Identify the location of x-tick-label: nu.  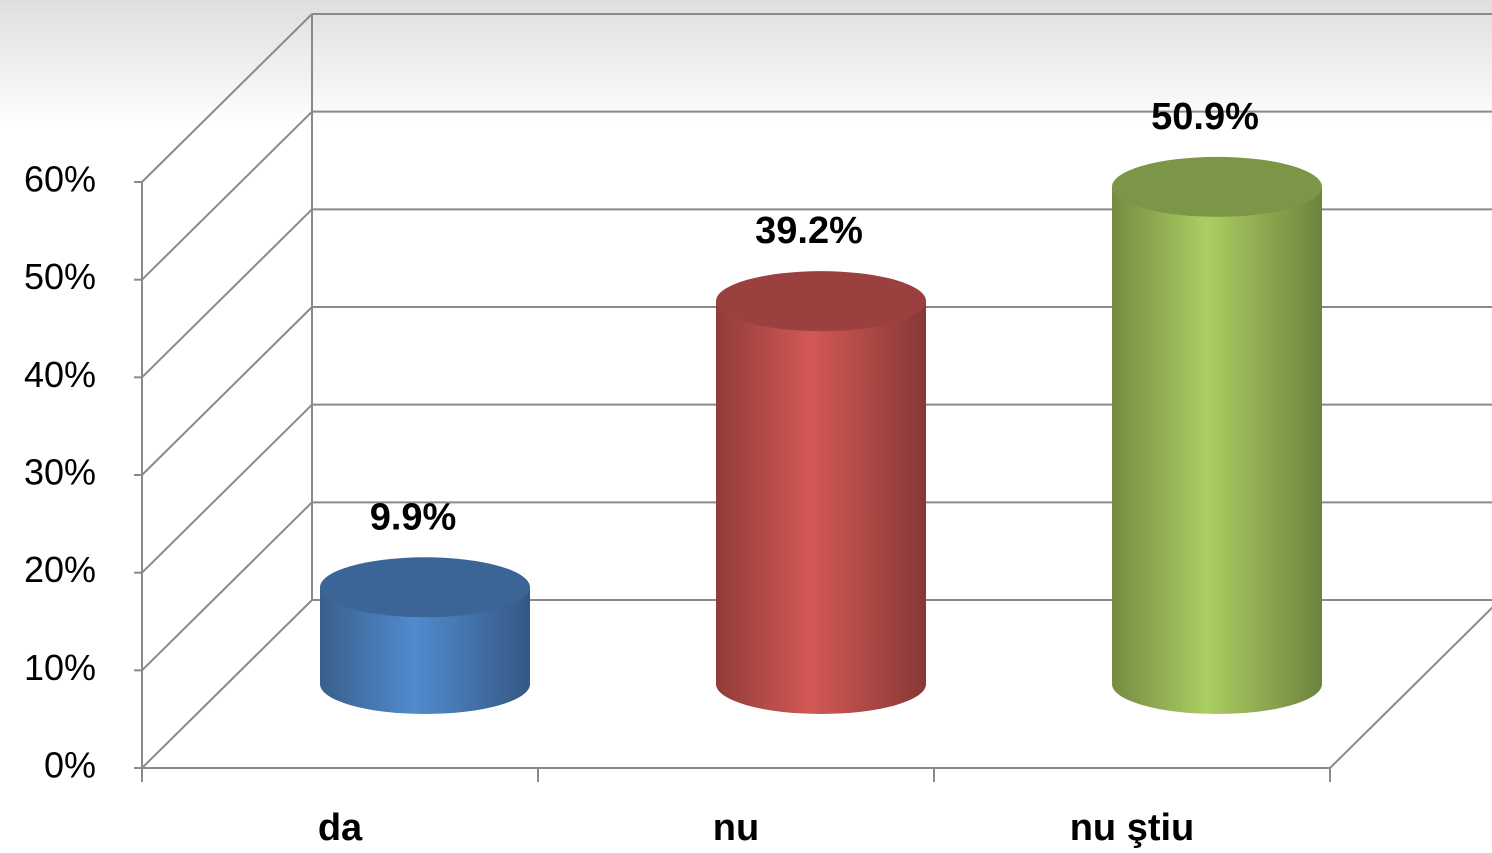
(736, 828).